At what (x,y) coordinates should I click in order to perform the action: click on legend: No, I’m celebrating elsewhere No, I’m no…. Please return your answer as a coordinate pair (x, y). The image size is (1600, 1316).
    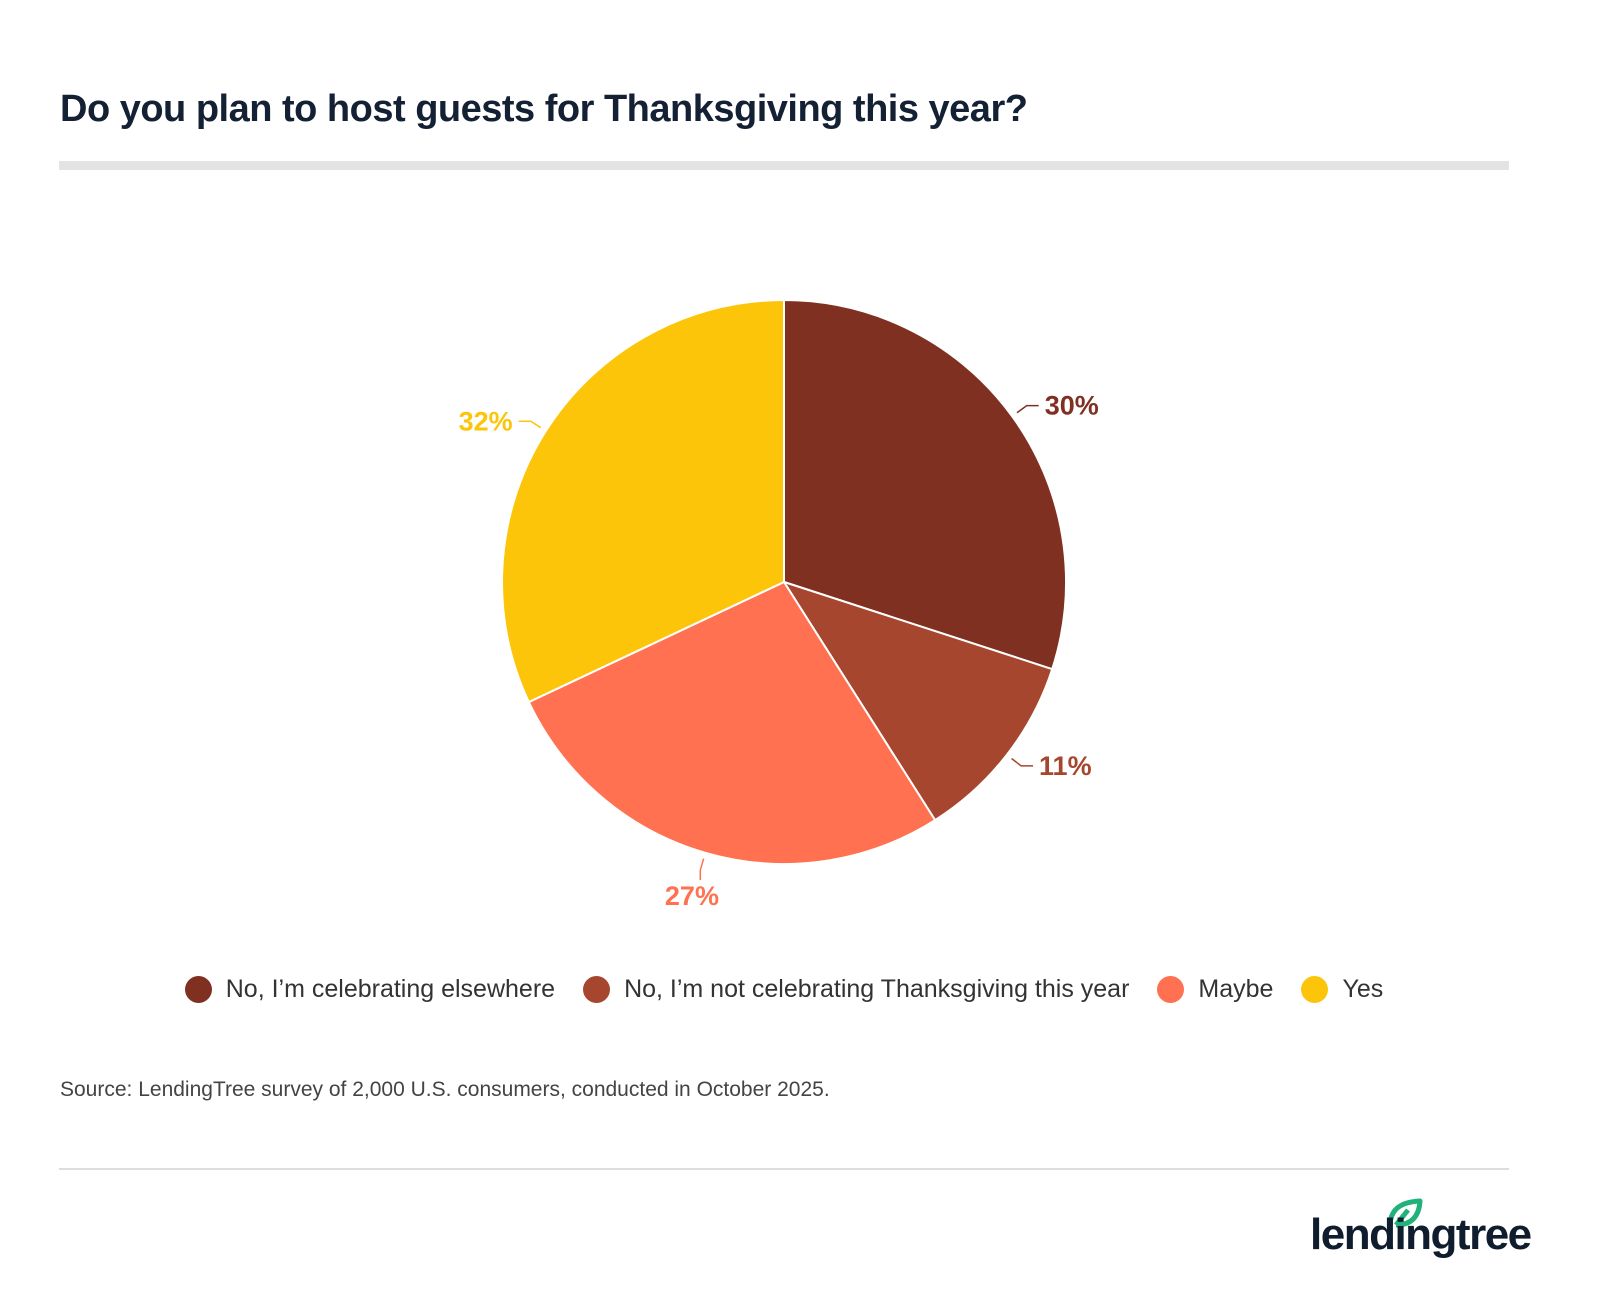
    Looking at the image, I should click on (784, 989).